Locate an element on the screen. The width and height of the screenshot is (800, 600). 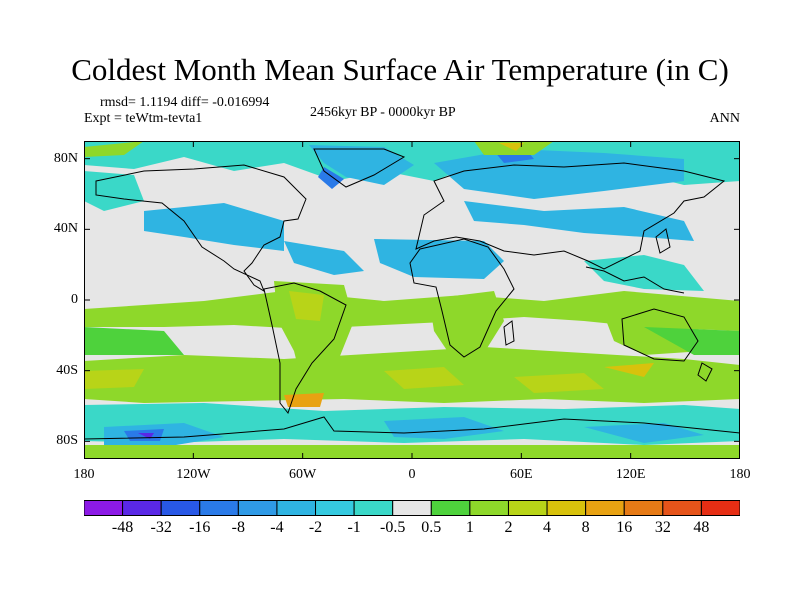
colorbar-label: -8 is located at coordinates (238, 527).